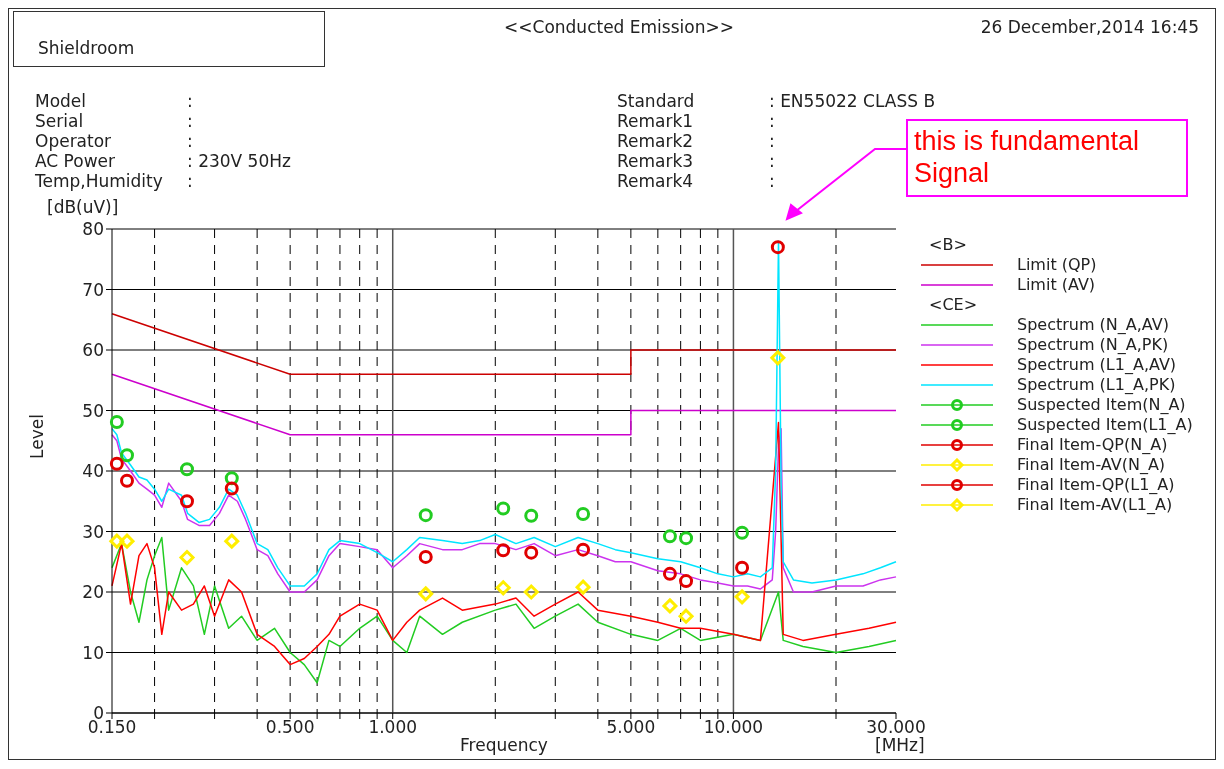  What do you see at coordinates (93, 229) in the screenshot?
I see `y-tick-label: 80` at bounding box center [93, 229].